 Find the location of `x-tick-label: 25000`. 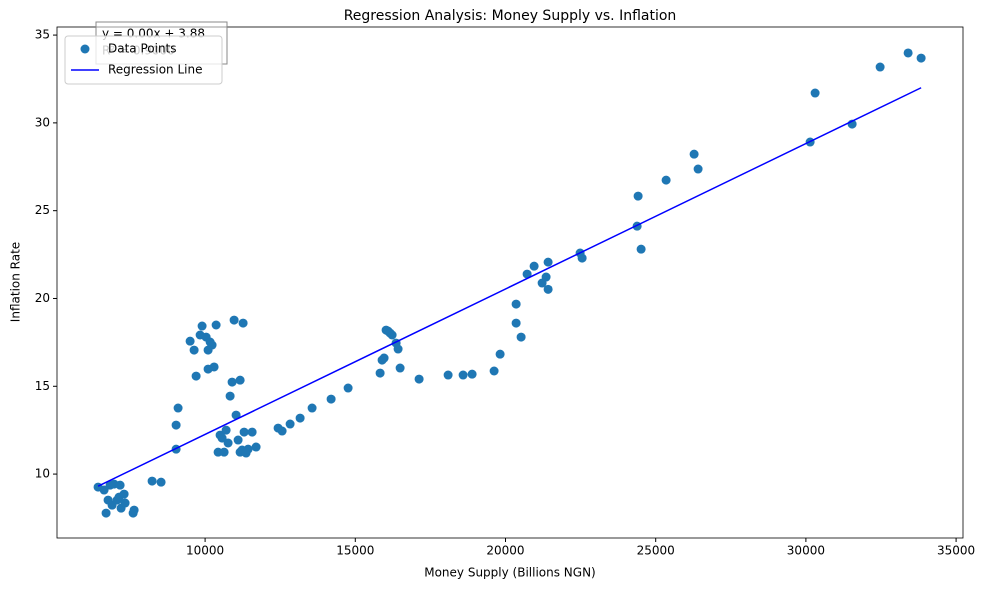

x-tick-label: 25000 is located at coordinates (656, 551).